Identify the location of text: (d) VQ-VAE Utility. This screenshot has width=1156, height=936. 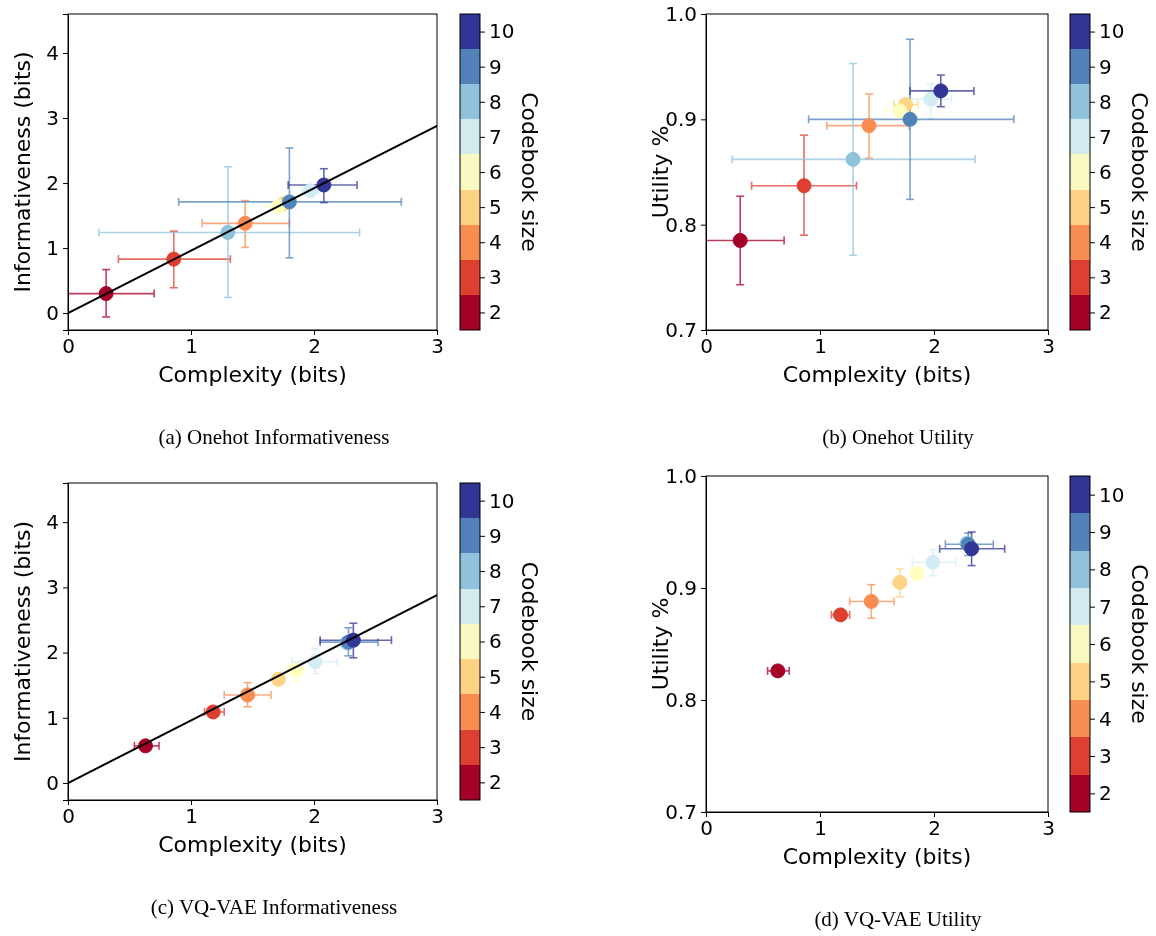
(898, 919).